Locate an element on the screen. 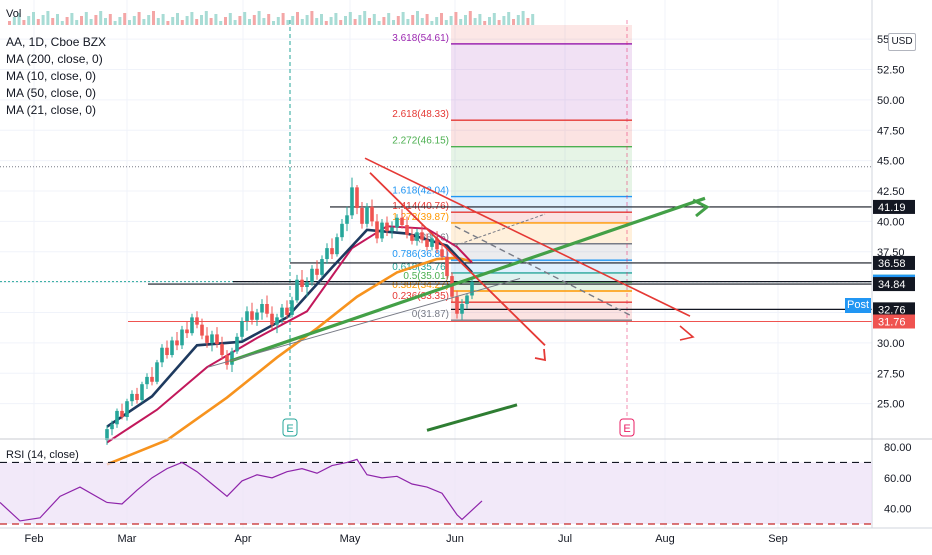 Image resolution: width=932 pixels, height=555 pixels. rsi-tick-label: 80.00 is located at coordinates (898, 448).